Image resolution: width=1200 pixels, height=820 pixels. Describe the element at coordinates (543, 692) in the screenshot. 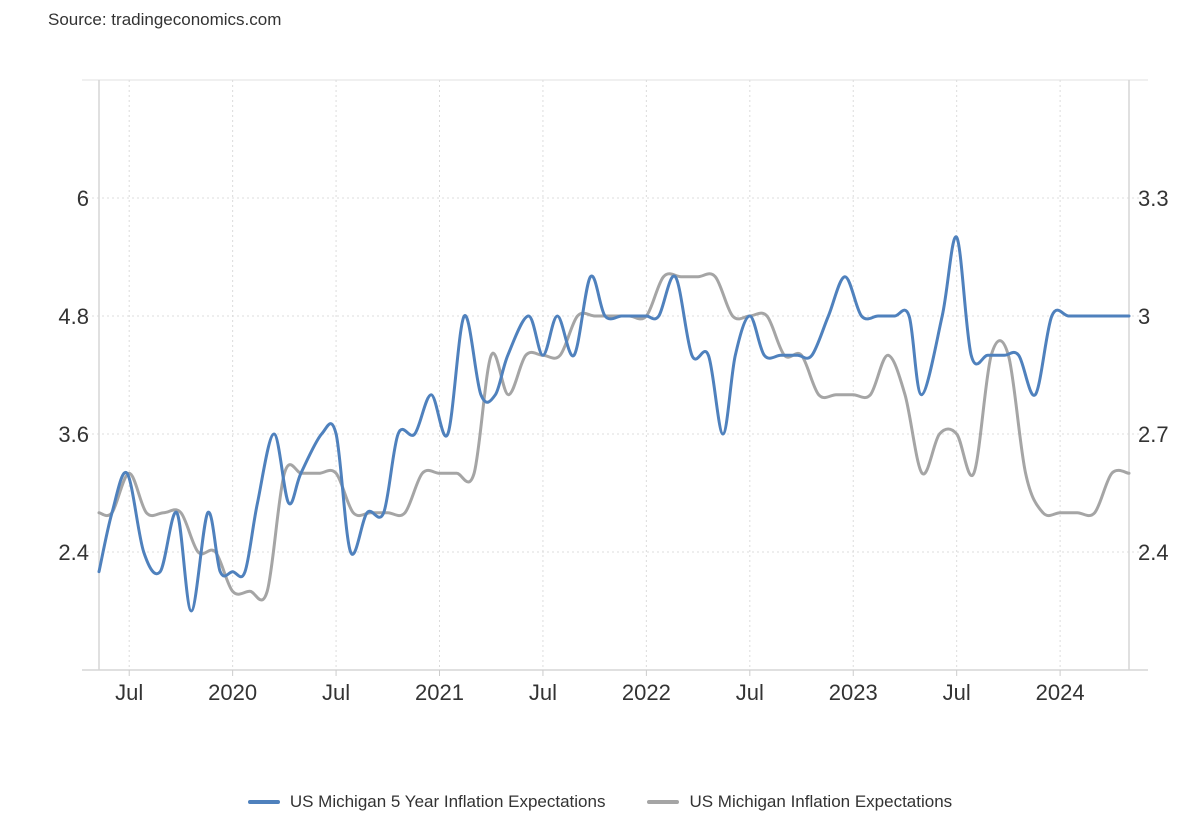

I see `x-tick-label-4: Jul` at that location.